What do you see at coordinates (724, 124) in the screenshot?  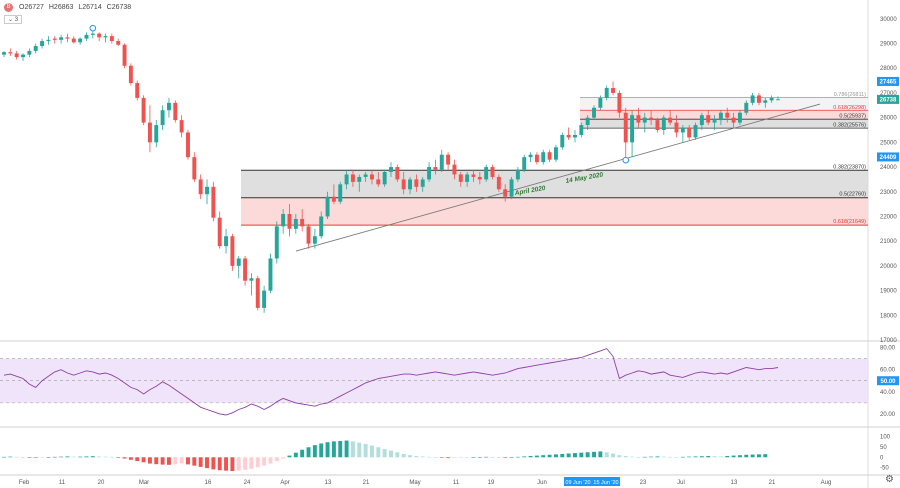 I see `fib2-zone` at bounding box center [724, 124].